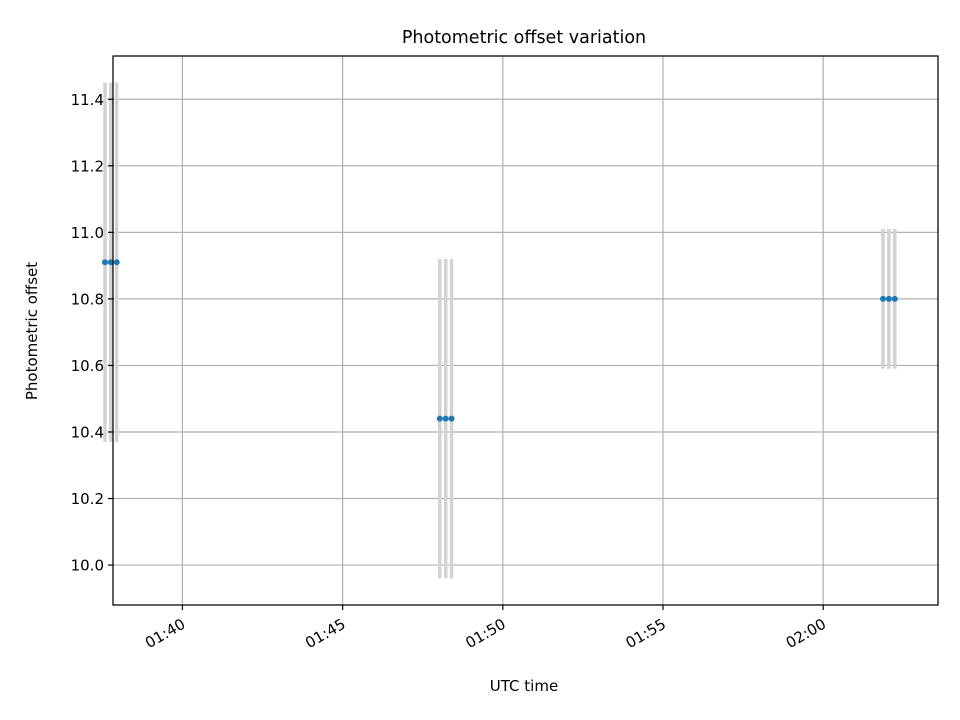 The height and width of the screenshot is (720, 960). What do you see at coordinates (87, 166) in the screenshot?
I see `y-tick-label: 11.2` at bounding box center [87, 166].